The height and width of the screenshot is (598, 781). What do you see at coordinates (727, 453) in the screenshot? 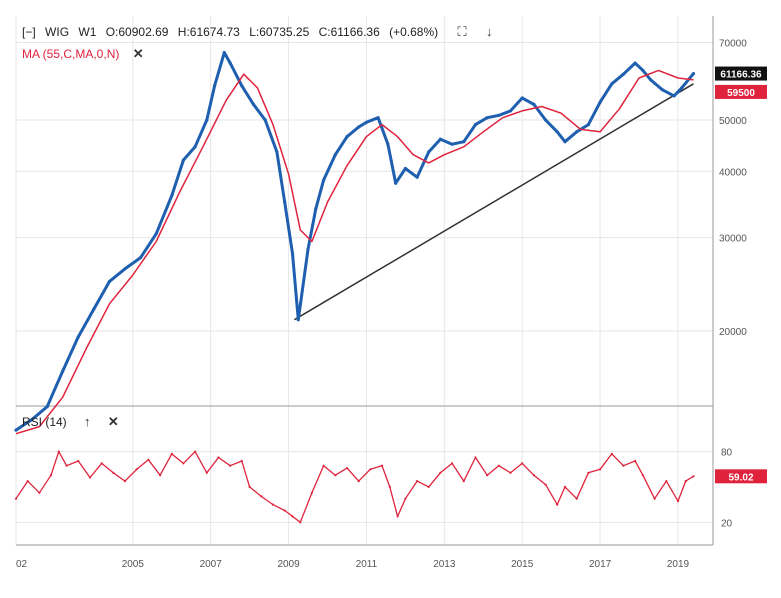
I see `rsi-y-tick-label: 80` at bounding box center [727, 453].